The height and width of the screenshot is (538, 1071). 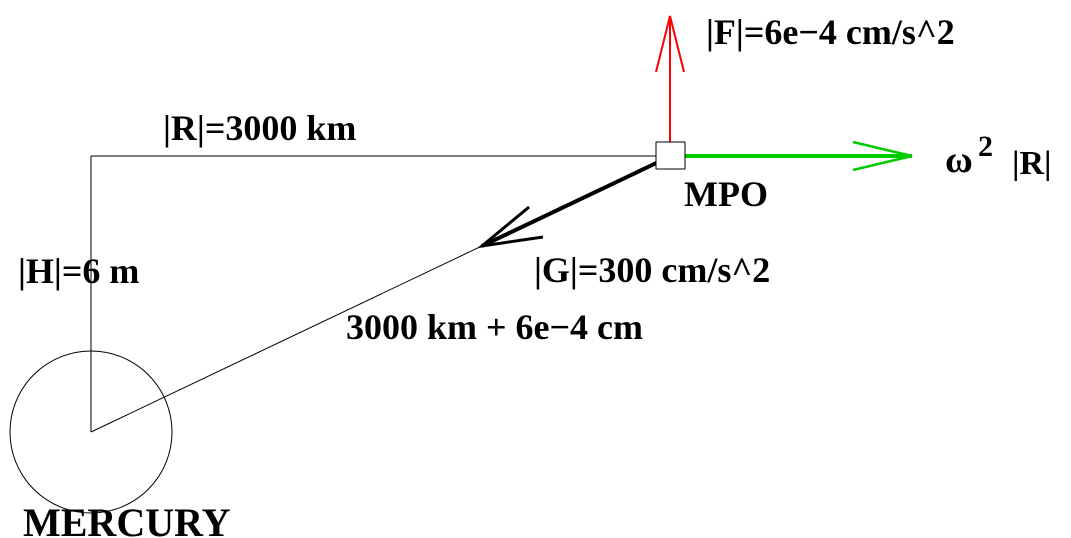 I want to click on centrifugal-arrow, so click(x=795, y=156).